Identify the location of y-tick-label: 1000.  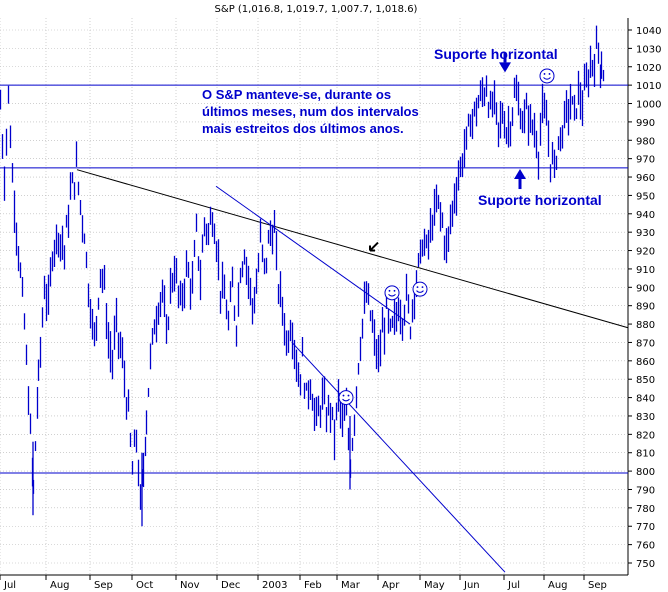
(648, 105).